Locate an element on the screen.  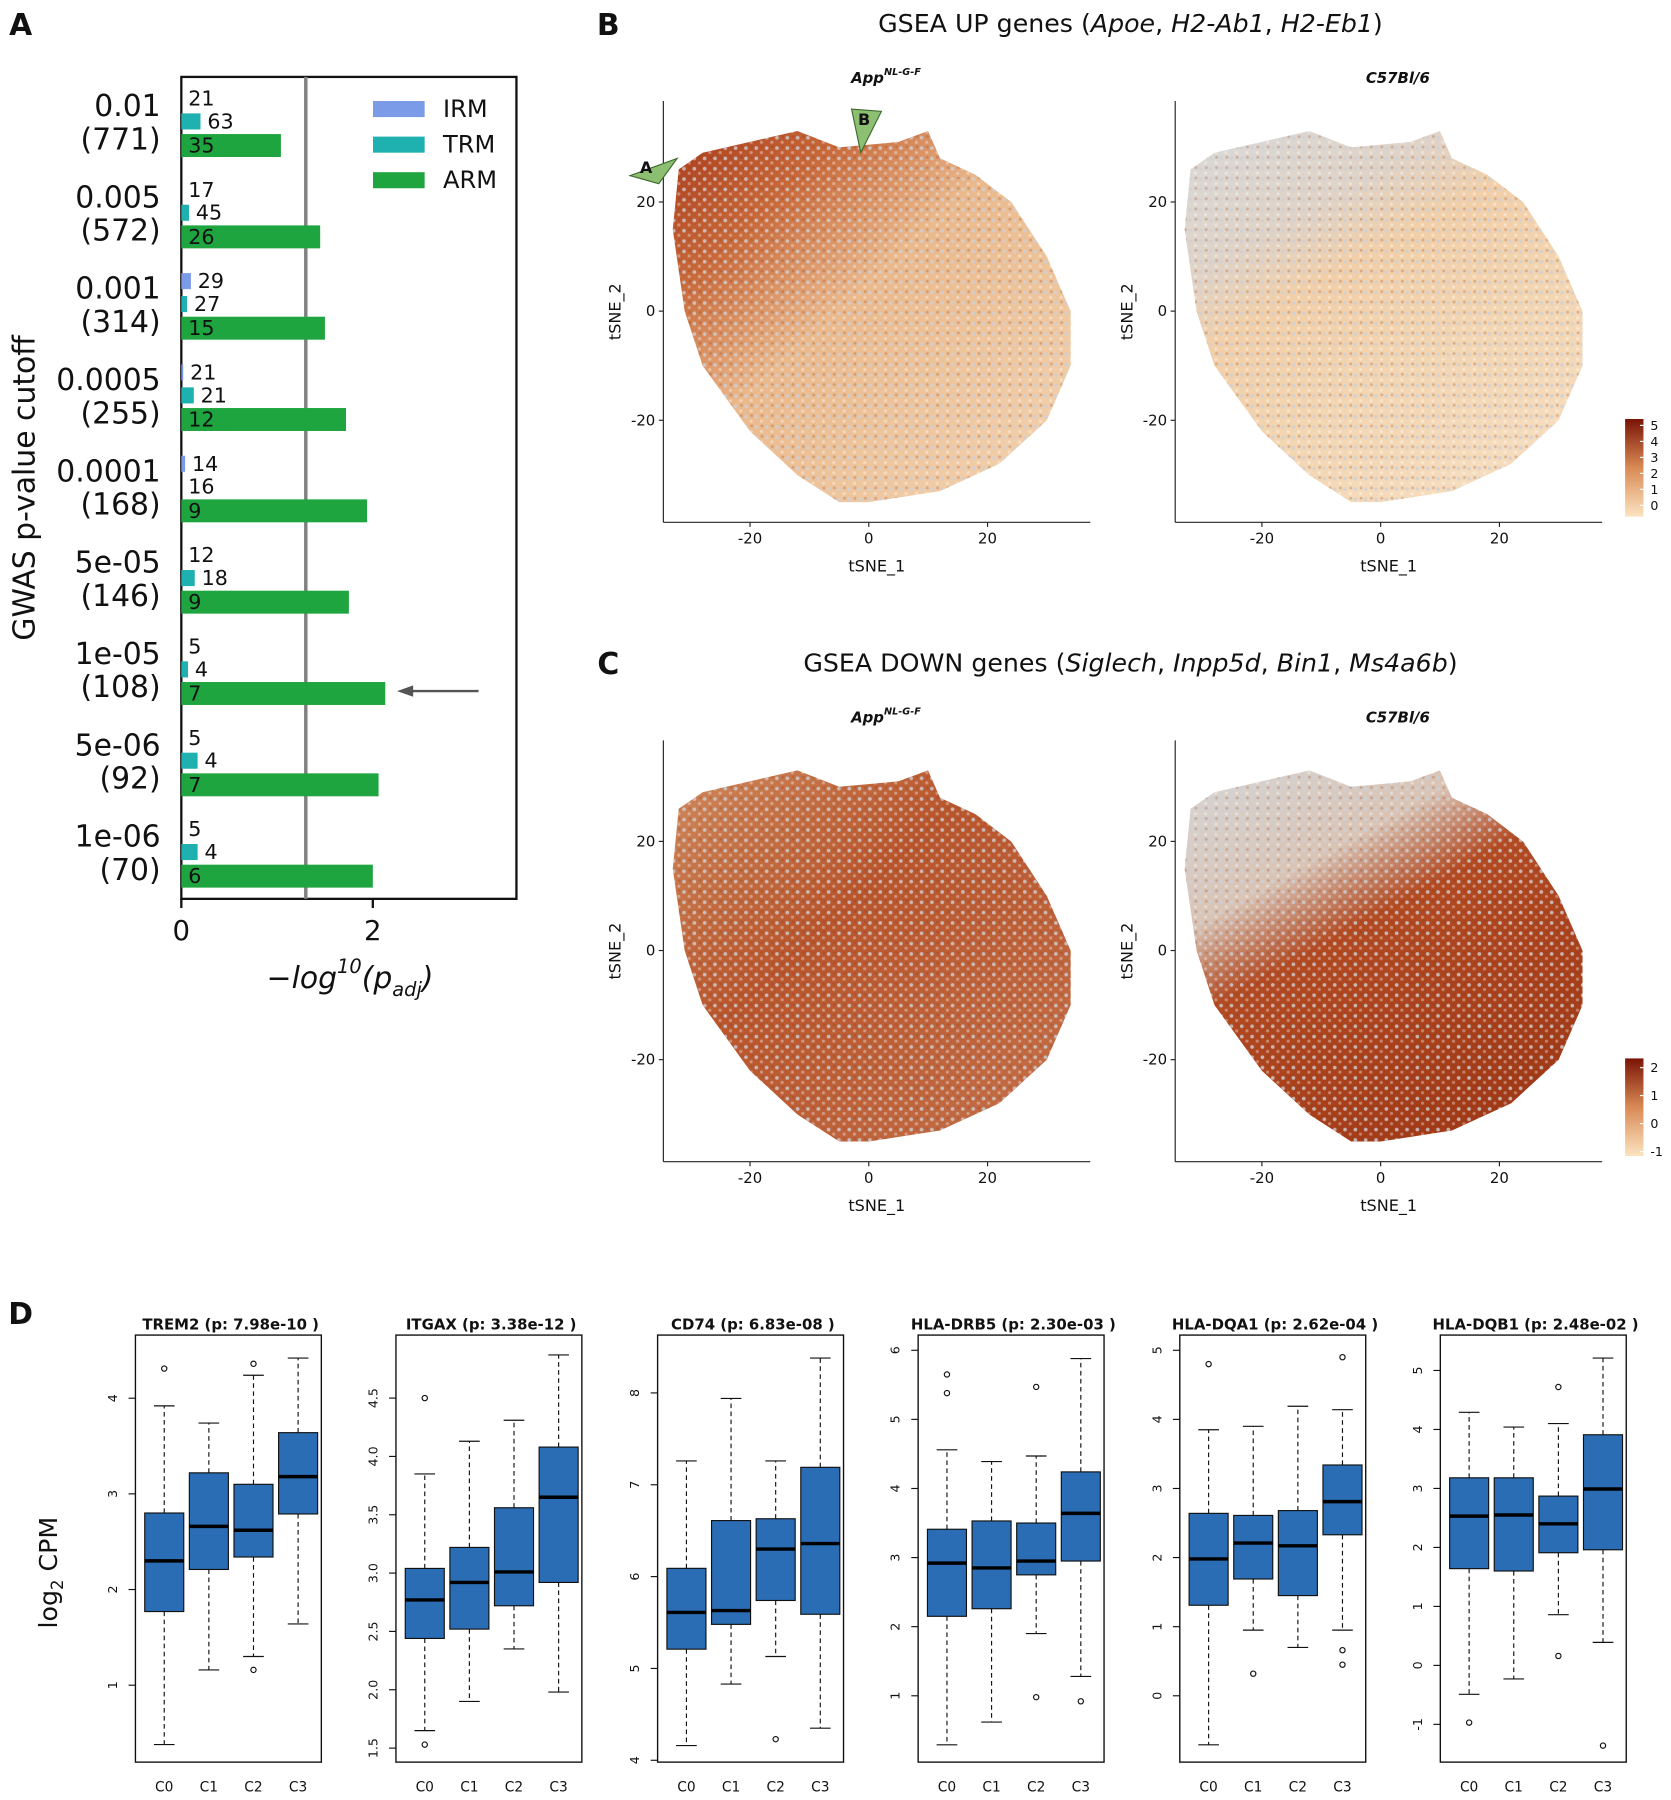
category-label: 1e-06 is located at coordinates (118, 837).